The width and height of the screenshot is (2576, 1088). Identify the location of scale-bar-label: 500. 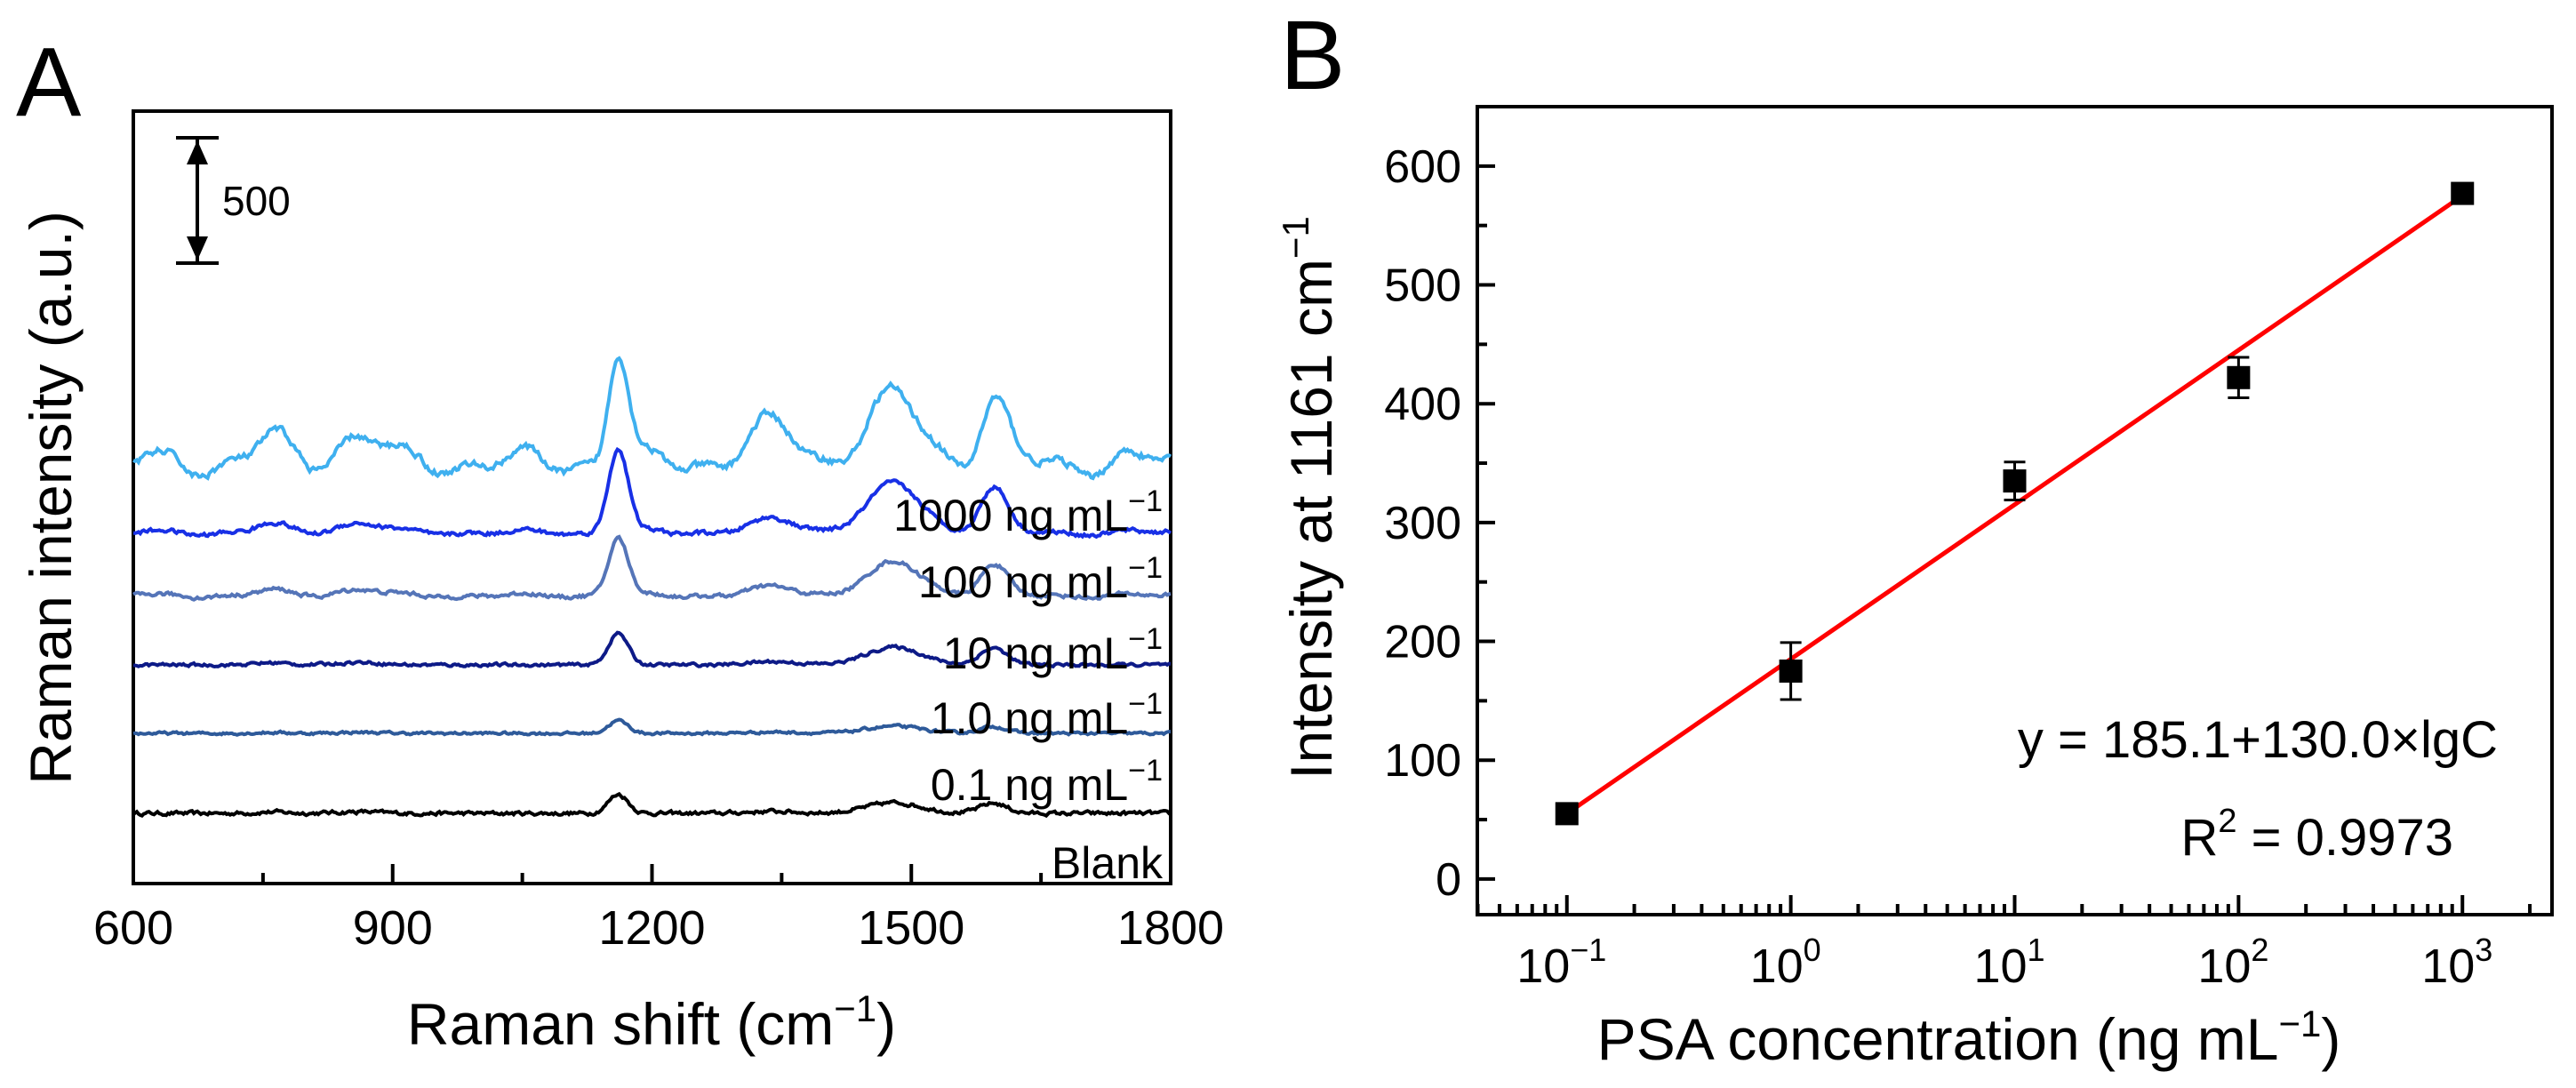
(256, 201).